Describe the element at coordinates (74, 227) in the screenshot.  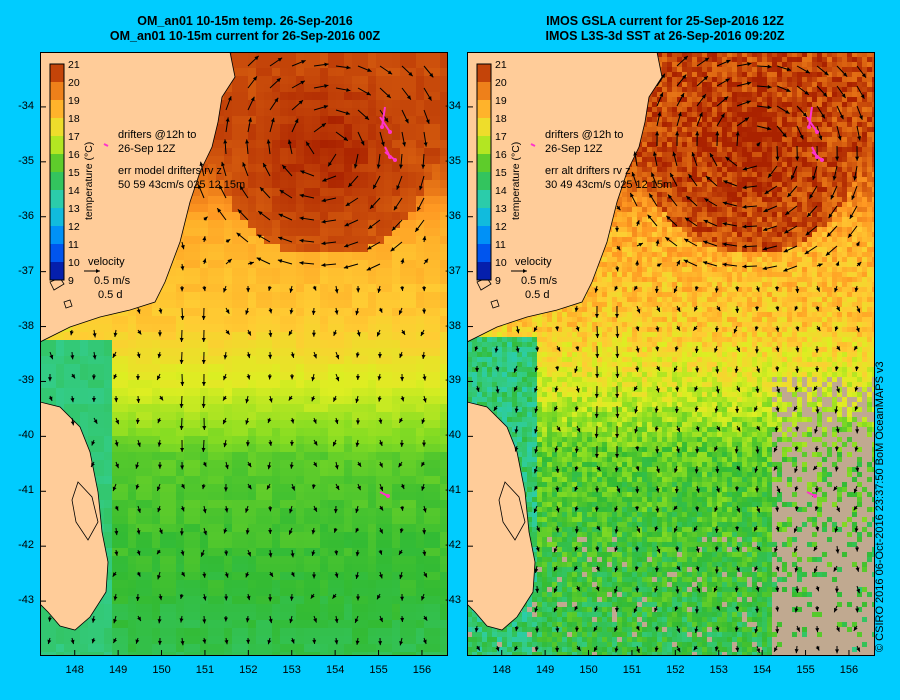
I see `colorbar-label: 12` at that location.